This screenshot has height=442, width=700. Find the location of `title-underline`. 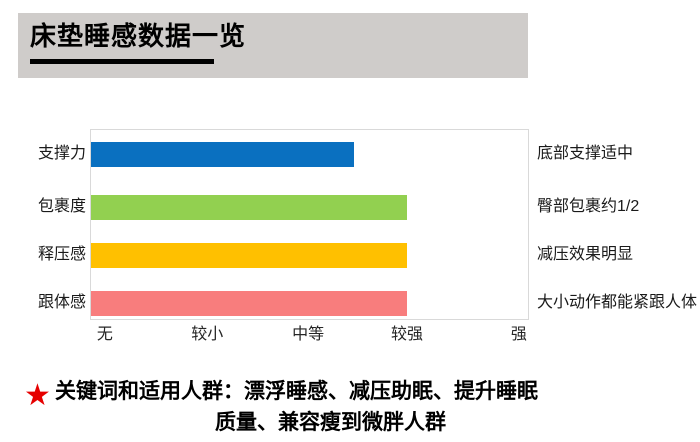

title-underline is located at coordinates (122, 61).